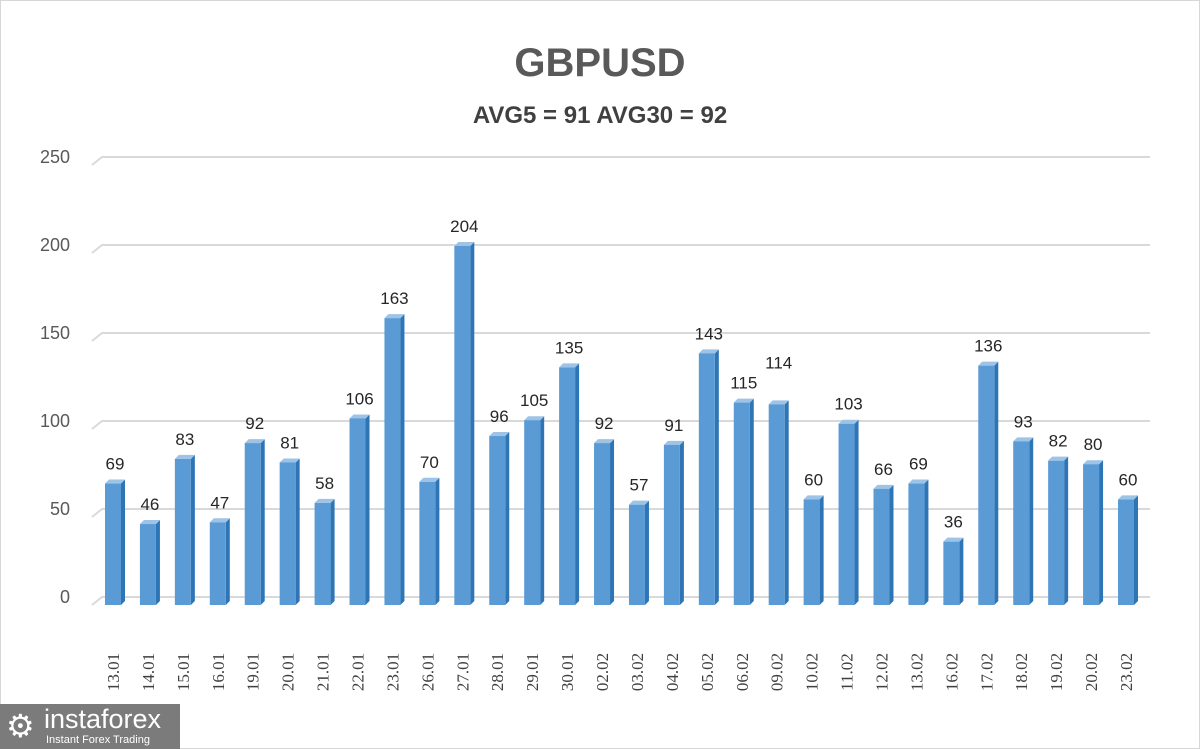 This screenshot has width=1200, height=749. What do you see at coordinates (65, 597) in the screenshot?
I see `y-tick-label: 0` at bounding box center [65, 597].